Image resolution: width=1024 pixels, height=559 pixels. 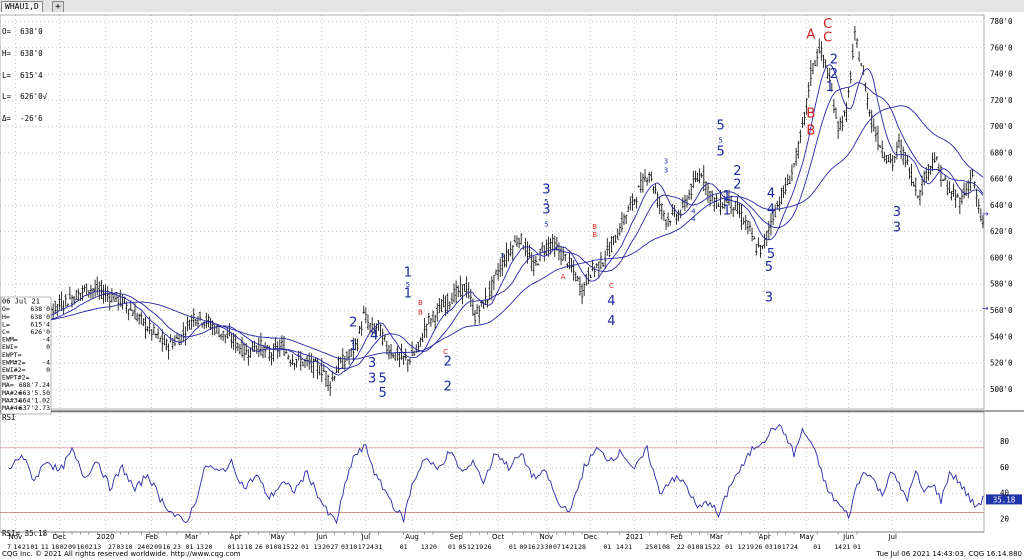 What do you see at coordinates (26, 355) in the screenshot?
I see `info-box-frame` at bounding box center [26, 355].